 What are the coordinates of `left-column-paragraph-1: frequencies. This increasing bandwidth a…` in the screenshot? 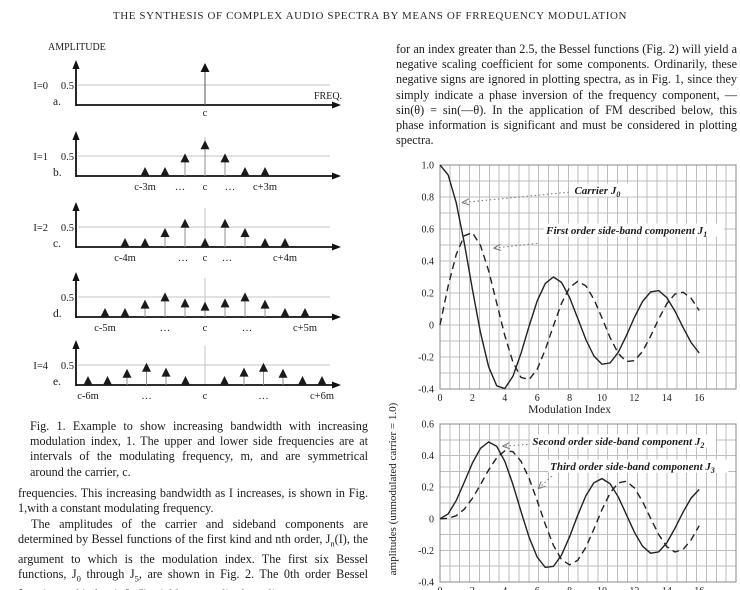 It's located at (193, 501).